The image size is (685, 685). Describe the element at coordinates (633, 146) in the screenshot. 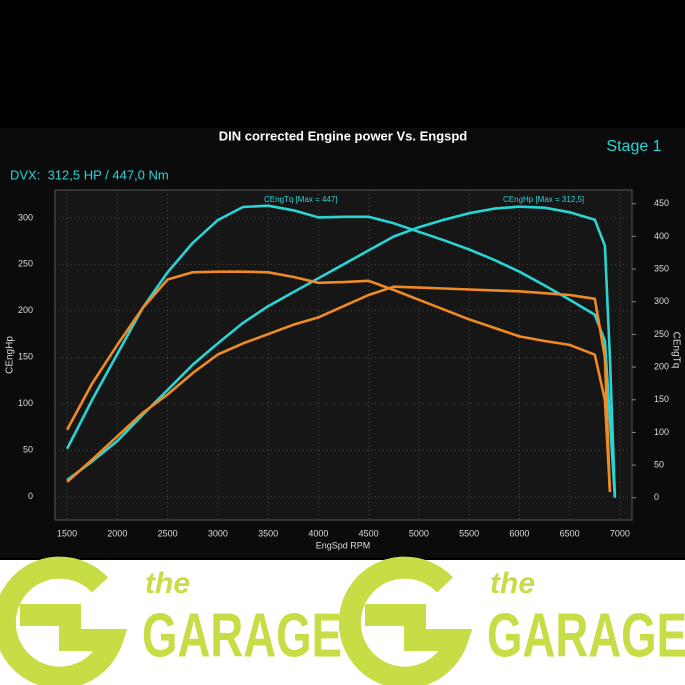

I see `subtitle: Stage 1` at that location.